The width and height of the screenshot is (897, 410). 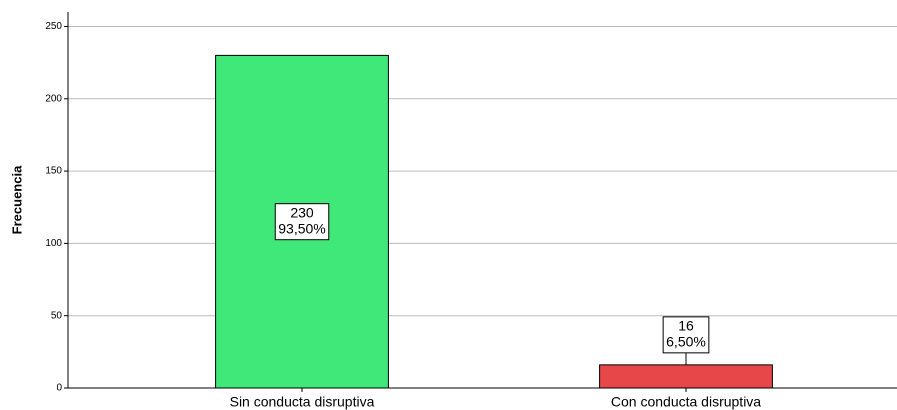 What do you see at coordinates (53, 243) in the screenshot?
I see `y-tick-label: 100` at bounding box center [53, 243].